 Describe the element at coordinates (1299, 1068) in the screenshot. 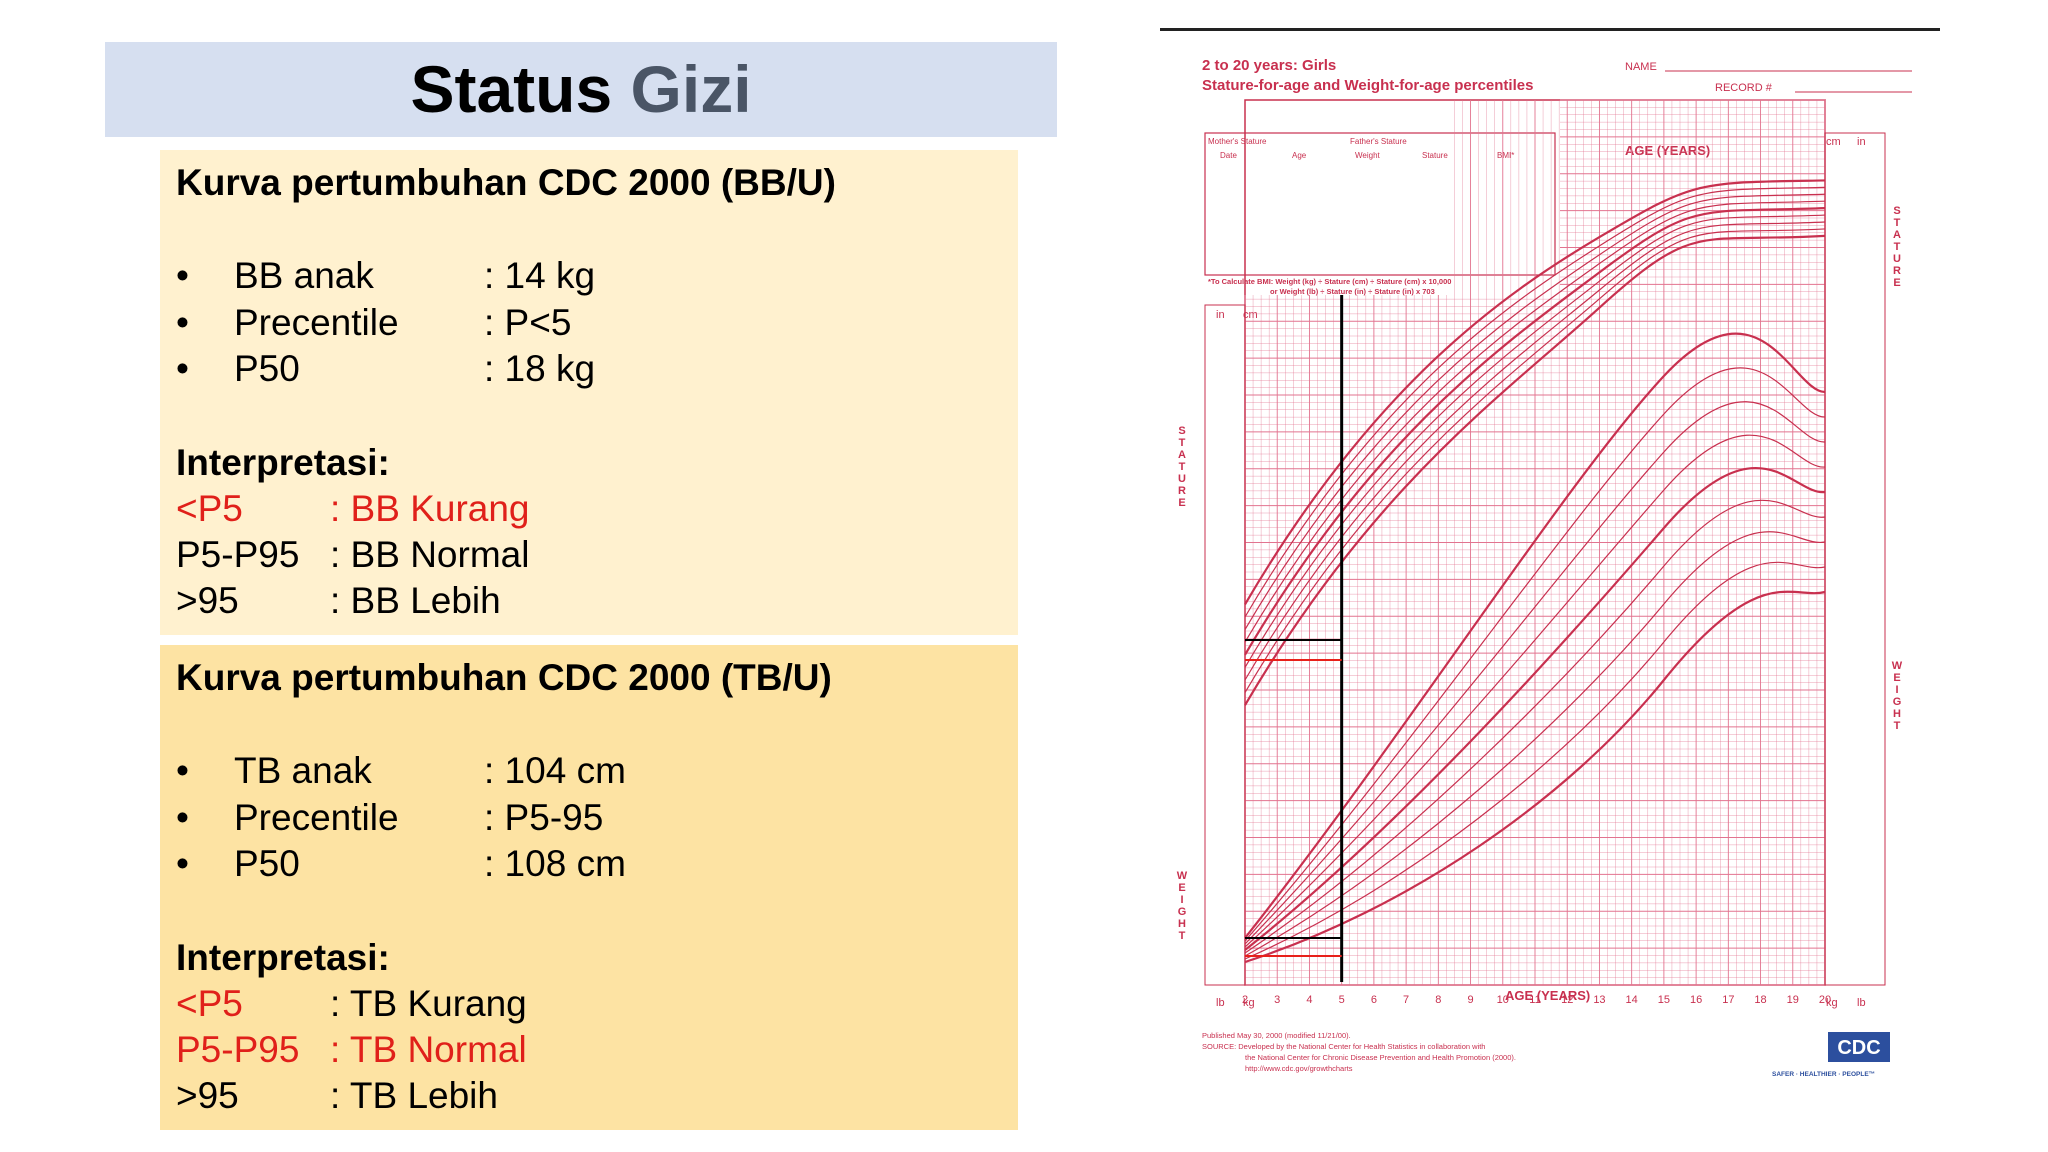

I see `footer-line-4: http://www.cdc.gov/growthcharts` at that location.